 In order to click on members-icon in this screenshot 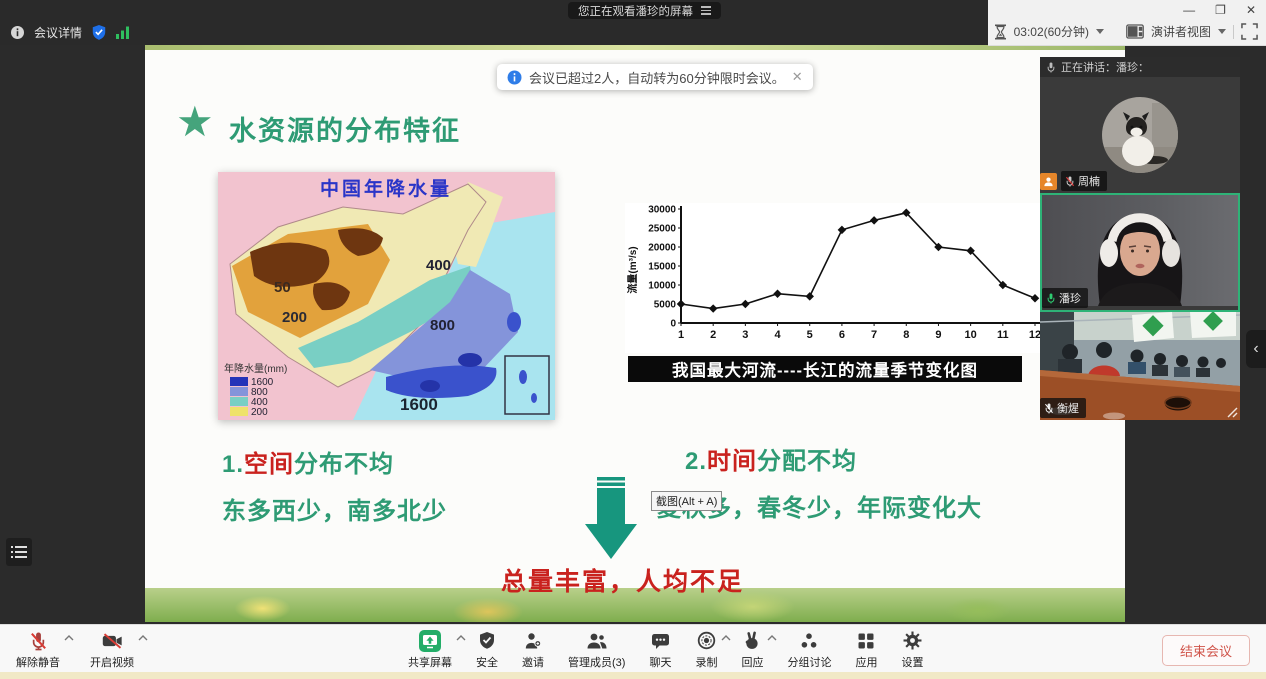, I will do `click(597, 640)`.